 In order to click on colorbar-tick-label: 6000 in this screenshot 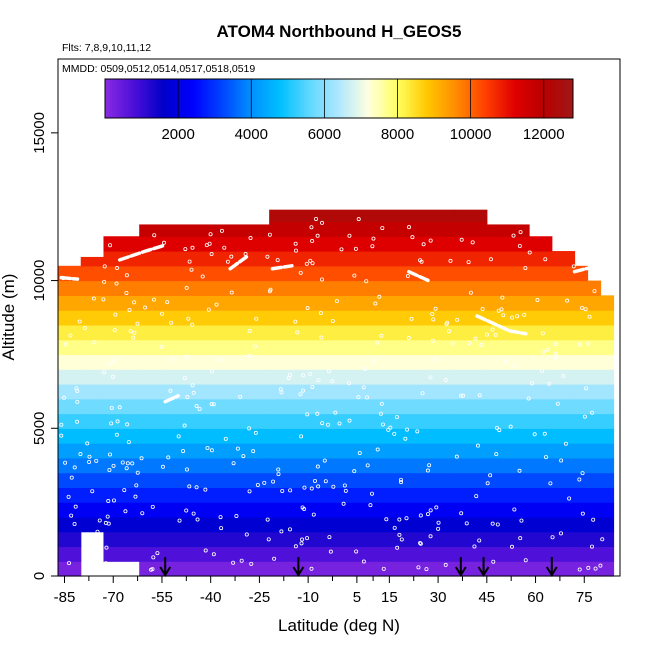, I will do `click(324, 134)`.